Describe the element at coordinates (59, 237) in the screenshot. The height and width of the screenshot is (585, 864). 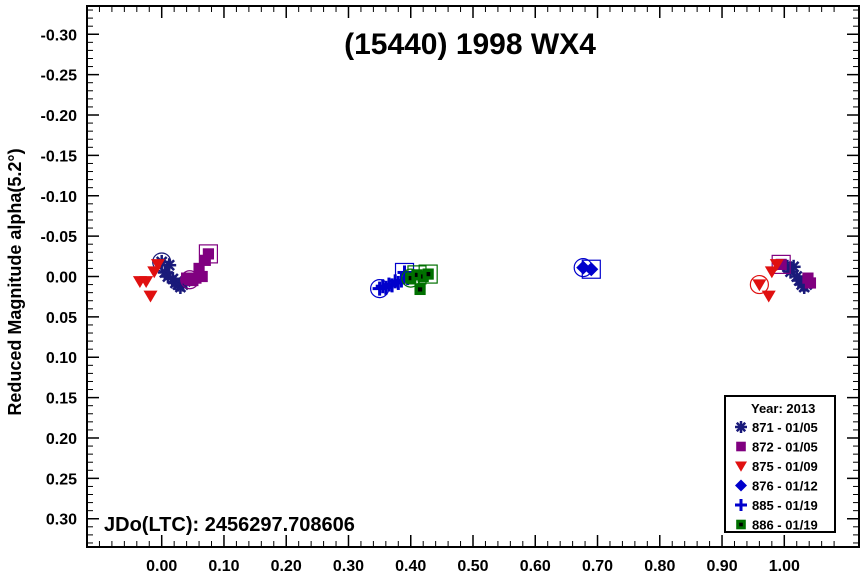
I see `y-tick-label: -0.05` at that location.